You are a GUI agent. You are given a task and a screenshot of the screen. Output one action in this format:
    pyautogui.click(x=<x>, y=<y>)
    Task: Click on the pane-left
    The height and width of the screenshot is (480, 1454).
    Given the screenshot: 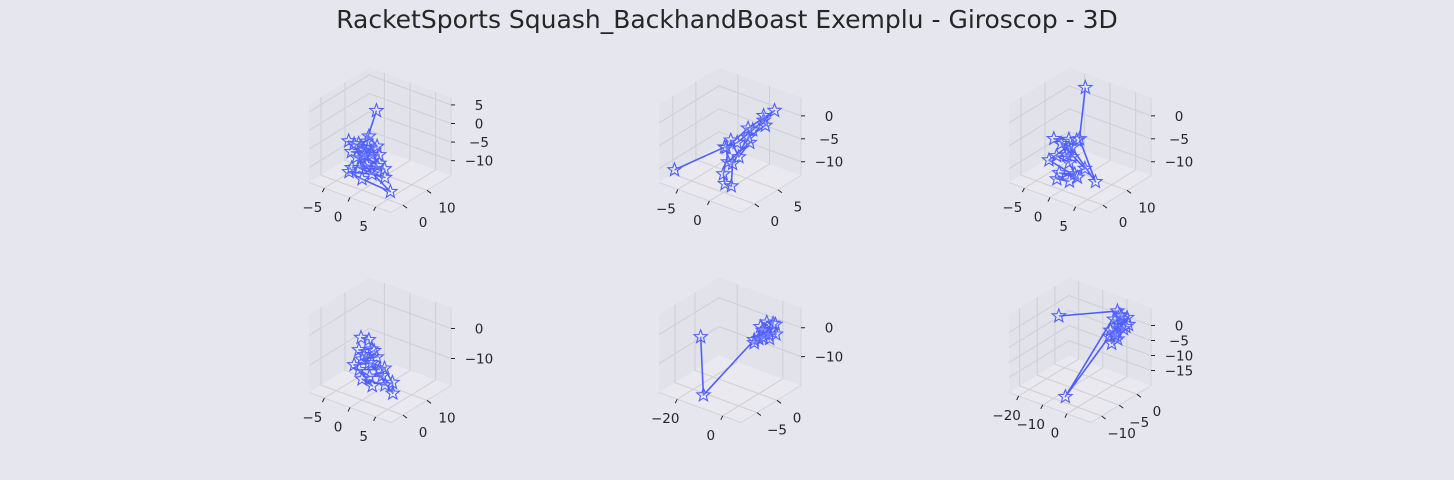 What is the action you would take?
    pyautogui.click(x=689, y=125)
    